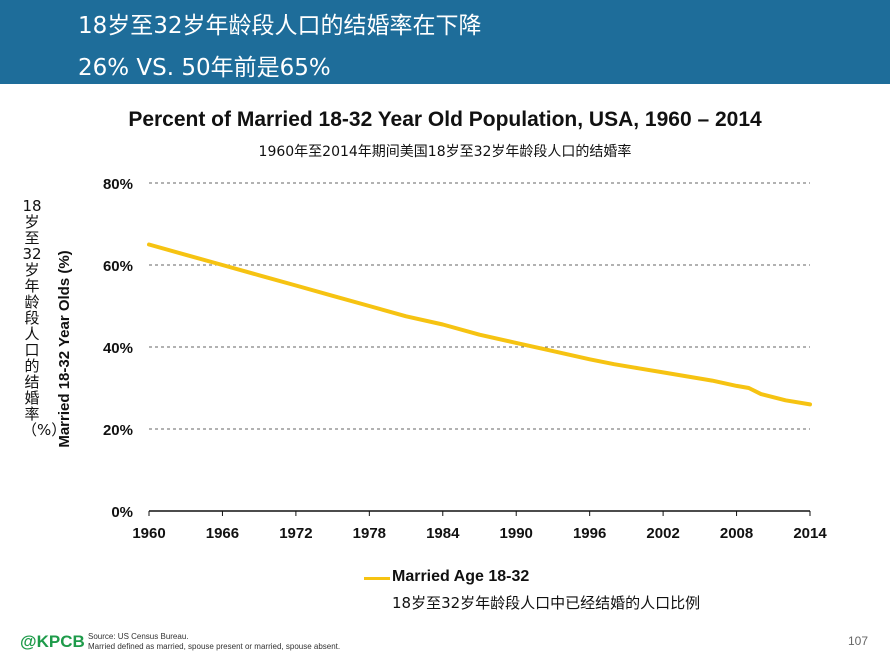 The height and width of the screenshot is (668, 890). What do you see at coordinates (810, 533) in the screenshot?
I see `x-tick-label: 2014` at bounding box center [810, 533].